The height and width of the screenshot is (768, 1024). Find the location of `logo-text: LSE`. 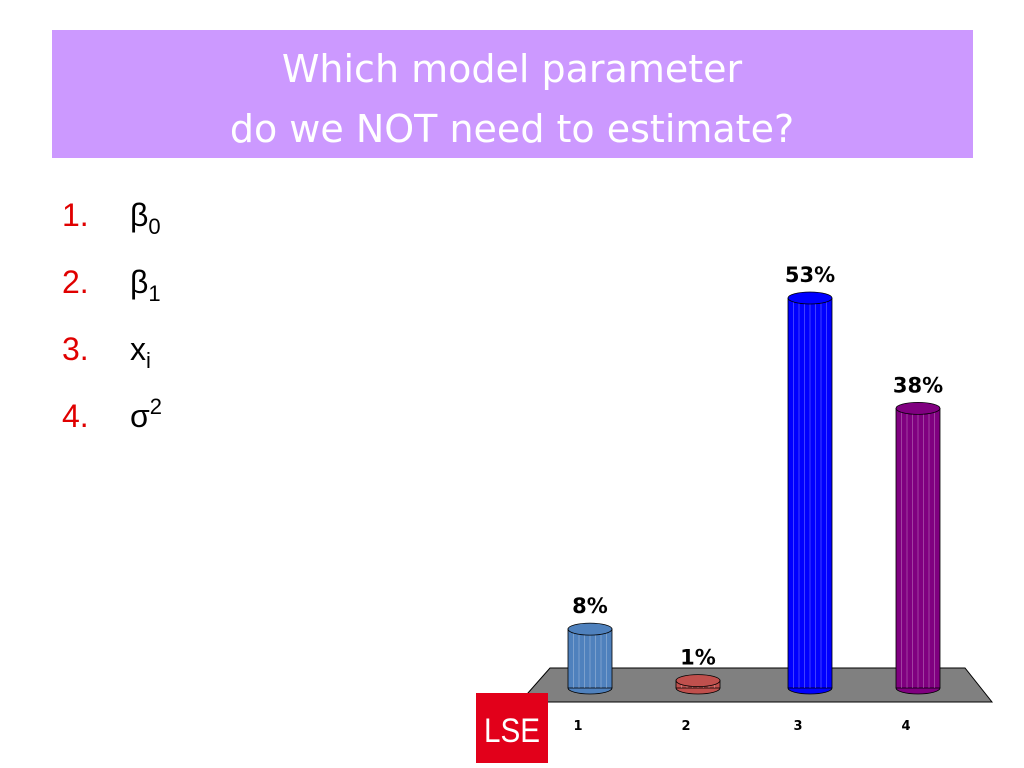

logo-text: LSE is located at coordinates (512, 731).